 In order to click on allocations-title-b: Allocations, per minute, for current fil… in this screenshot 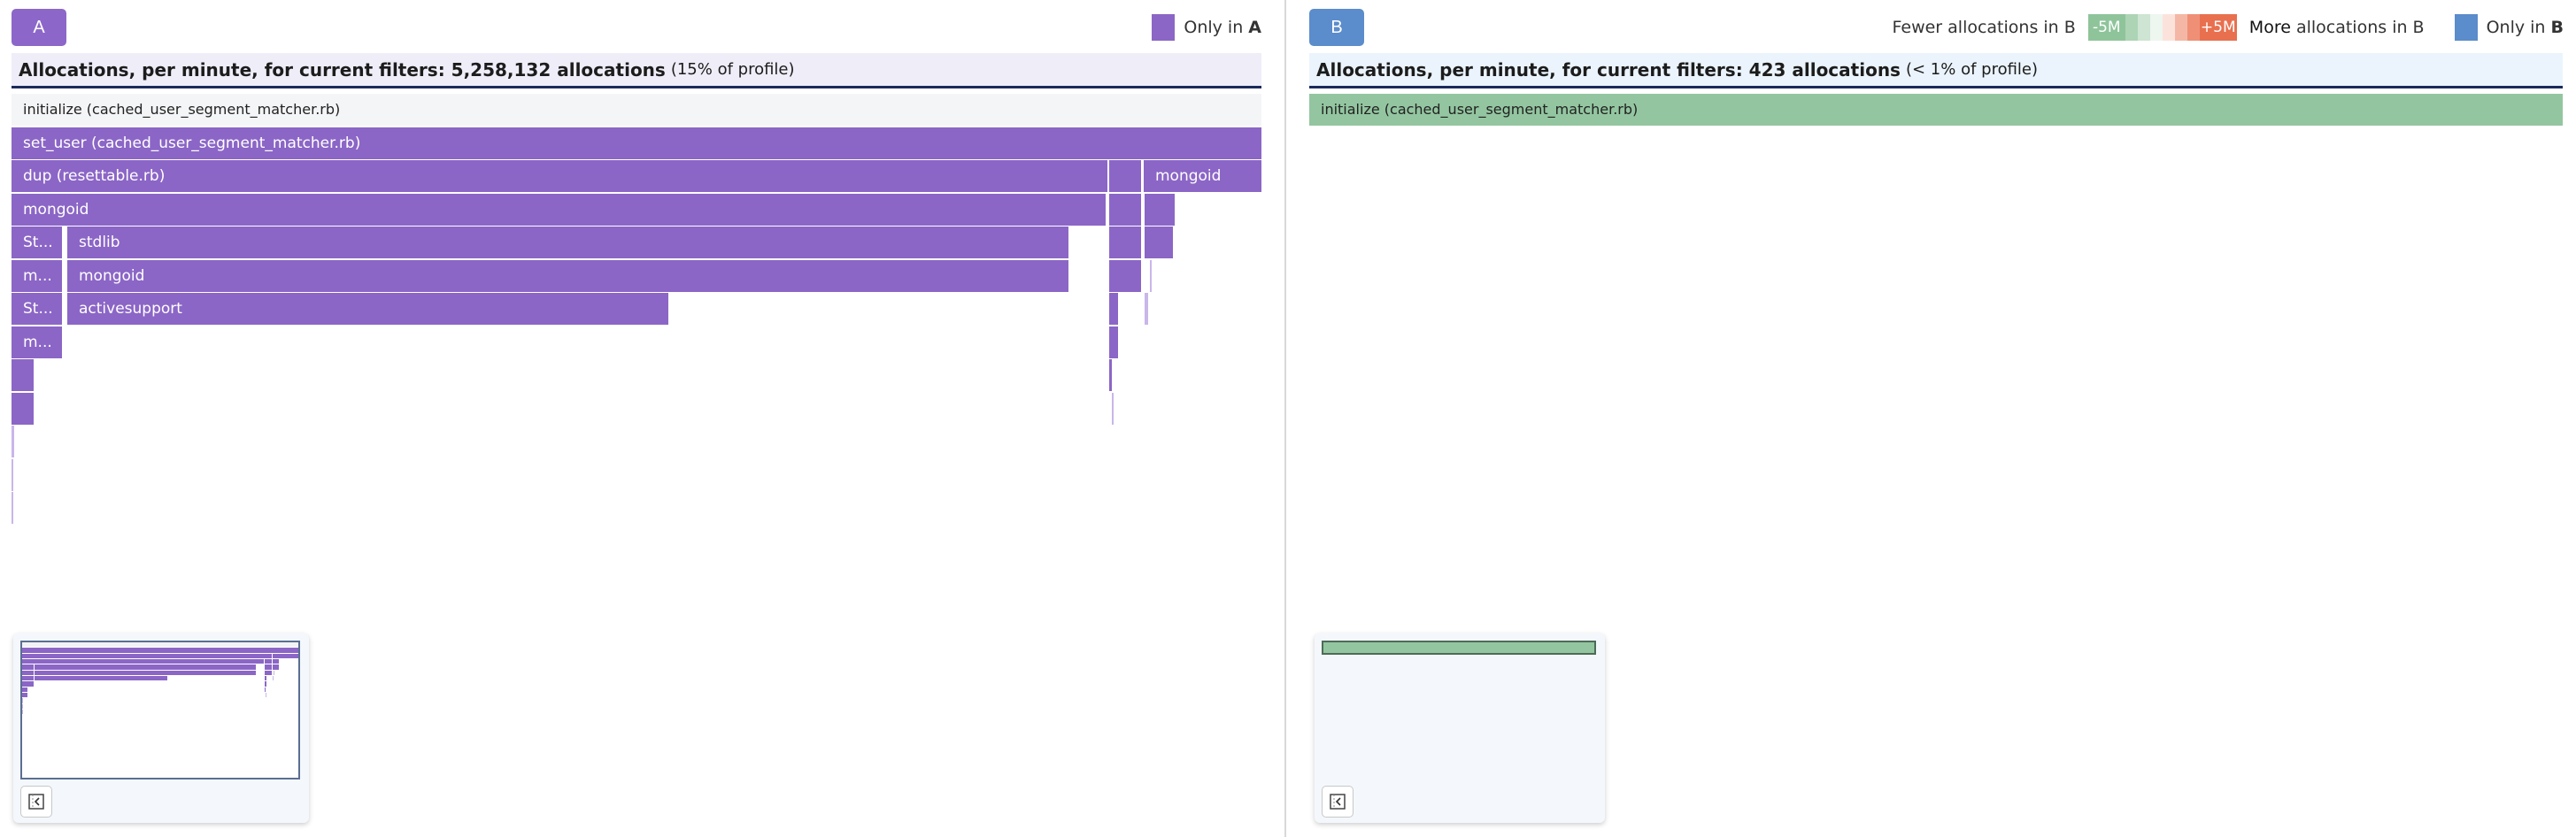, I will do `click(1936, 70)`.